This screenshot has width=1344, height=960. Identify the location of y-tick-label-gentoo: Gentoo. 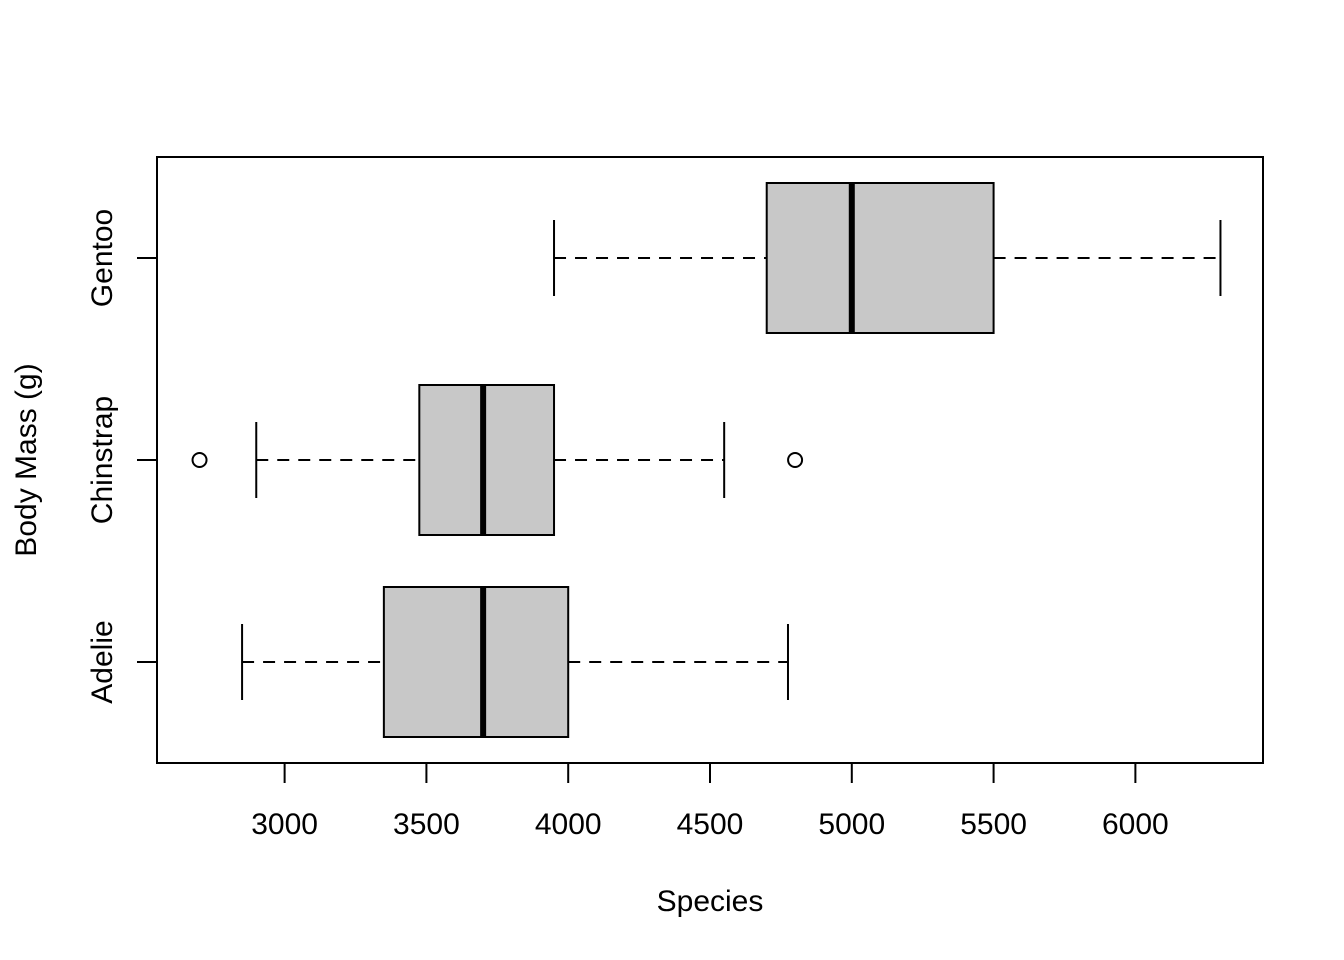
(102, 258).